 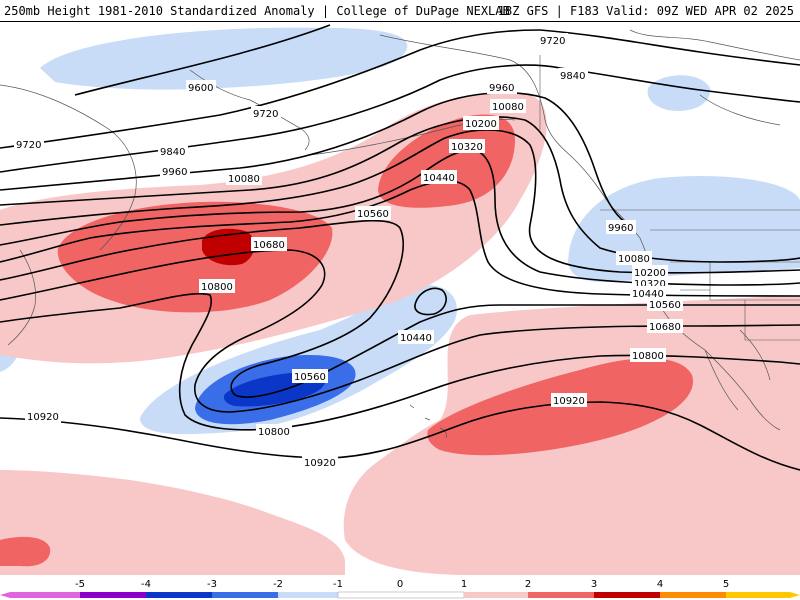 I want to click on colorbar-tick-label: -4, so click(x=146, y=584).